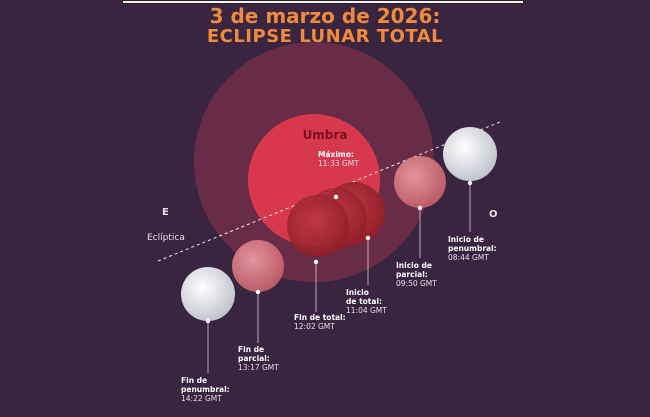 This screenshot has width=650, height=417. I want to click on moon-fin-total, so click(318, 226).